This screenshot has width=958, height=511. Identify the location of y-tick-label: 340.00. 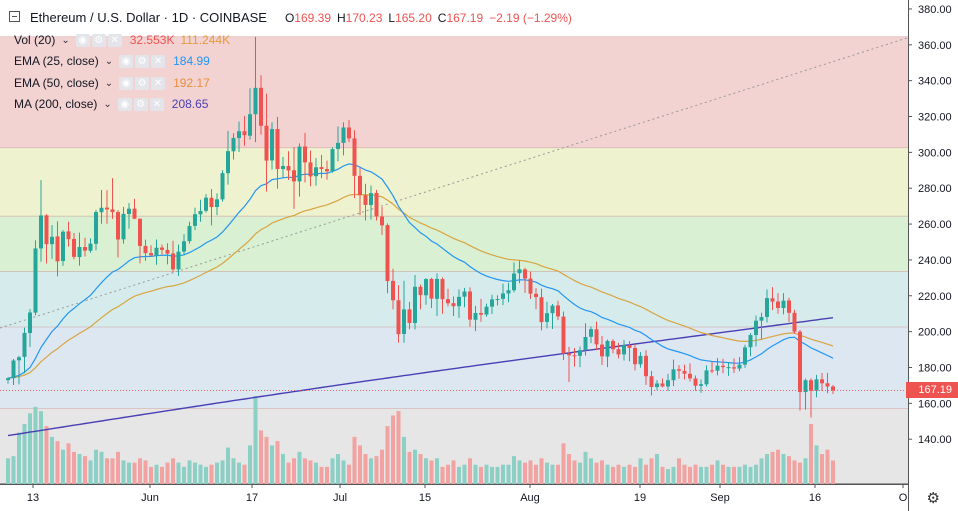
(935, 82).